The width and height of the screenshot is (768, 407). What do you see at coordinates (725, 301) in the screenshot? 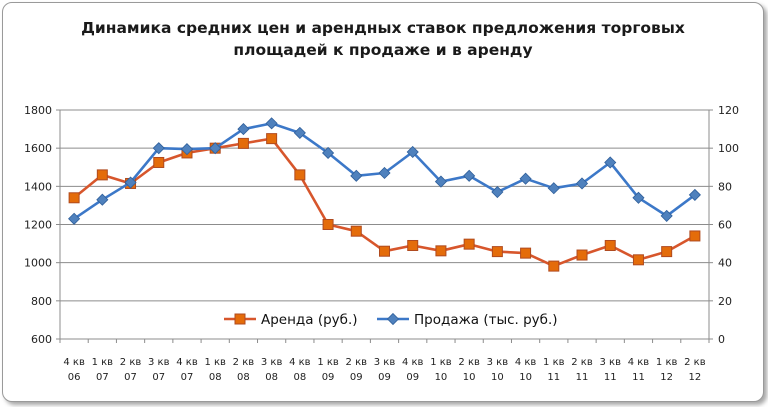
I see `right-tick-label: 20` at bounding box center [725, 301].